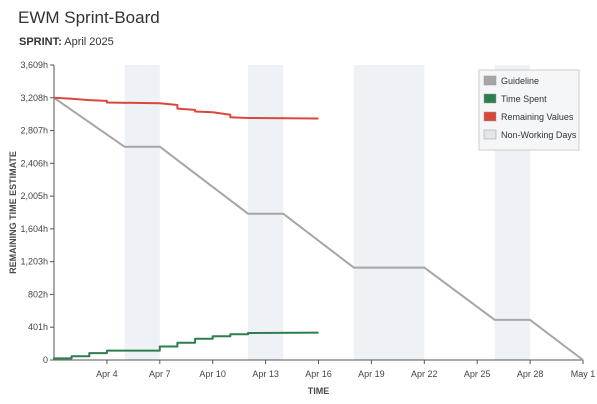 This screenshot has width=597, height=404. Describe the element at coordinates (490, 134) in the screenshot. I see `non-working-swatch` at that location.